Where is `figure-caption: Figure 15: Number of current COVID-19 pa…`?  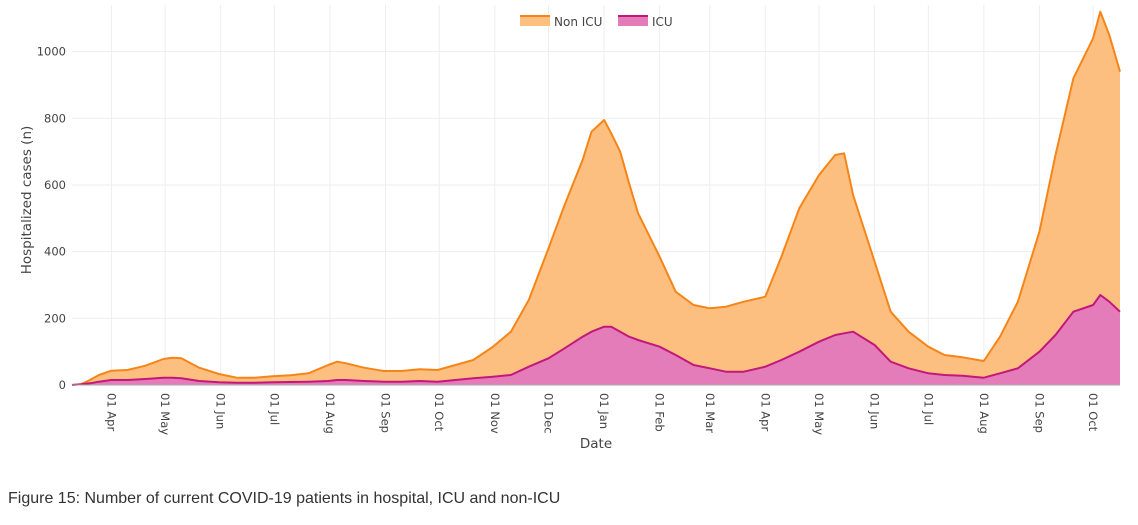 figure-caption: Figure 15: Number of current COVID-19 pa… is located at coordinates (284, 498).